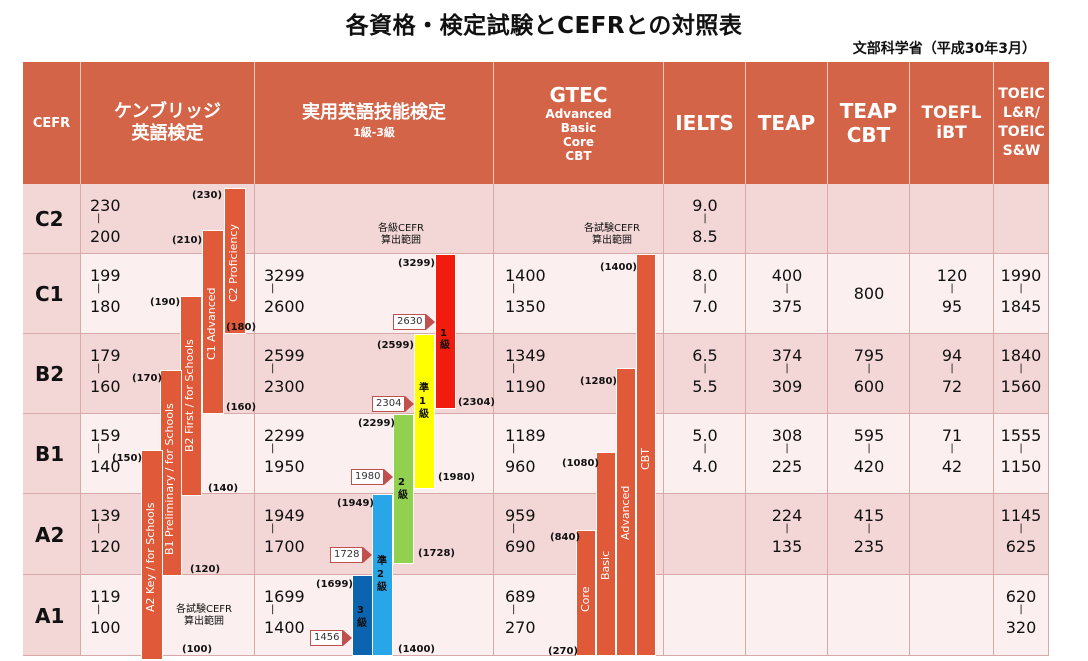  I want to click on gtec-high: 1349, so click(525, 355).